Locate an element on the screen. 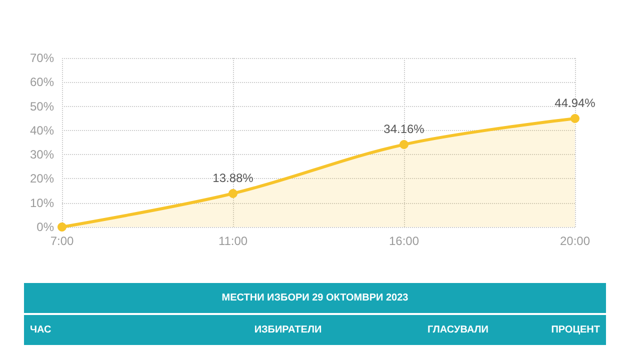  data-label: 44.94% is located at coordinates (575, 103).